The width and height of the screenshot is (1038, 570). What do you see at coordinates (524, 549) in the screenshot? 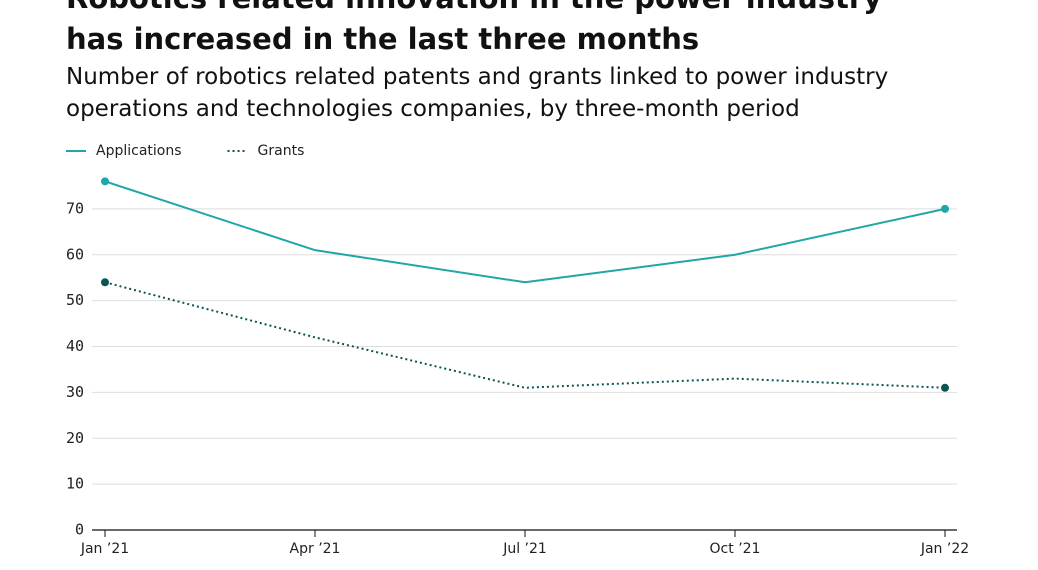
I see `x-tick-label: Jul ’21` at bounding box center [524, 549].